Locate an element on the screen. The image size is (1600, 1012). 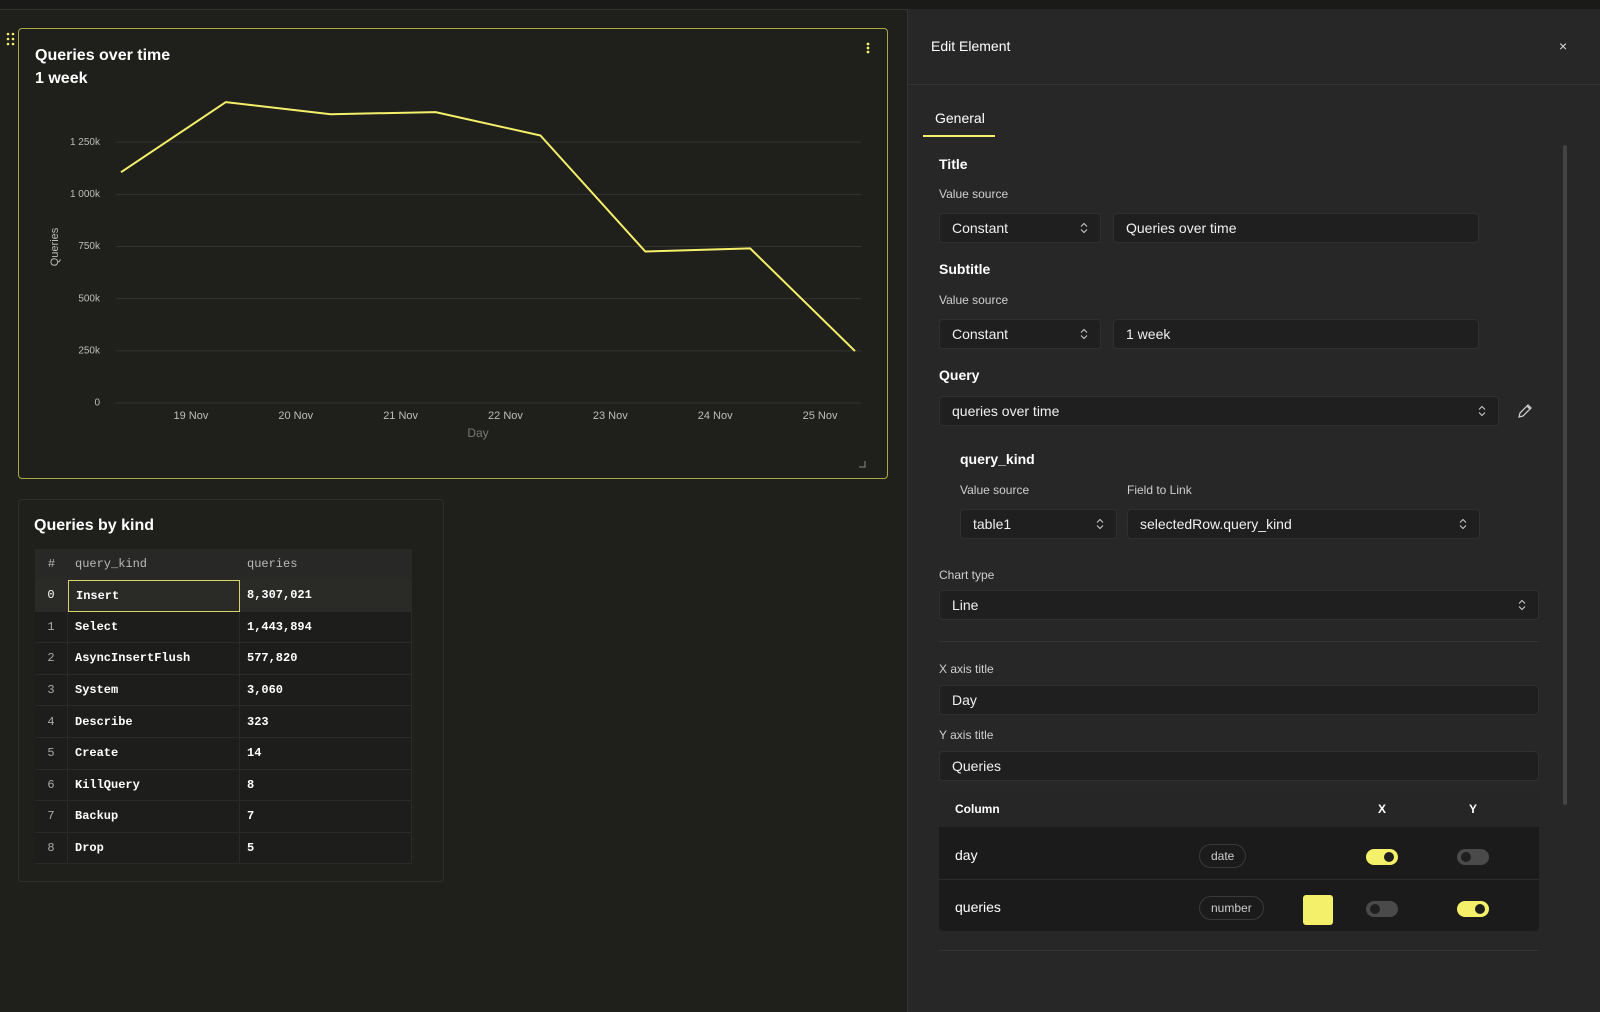
y-tick-label: 750k is located at coordinates (89, 246).